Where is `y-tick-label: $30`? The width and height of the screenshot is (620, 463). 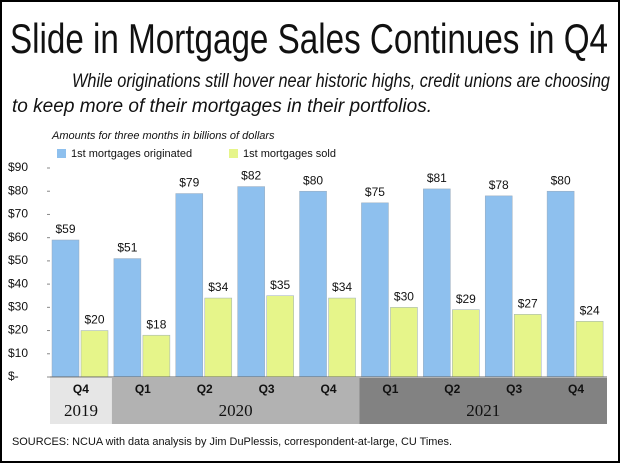 y-tick-label: $30 is located at coordinates (18, 307).